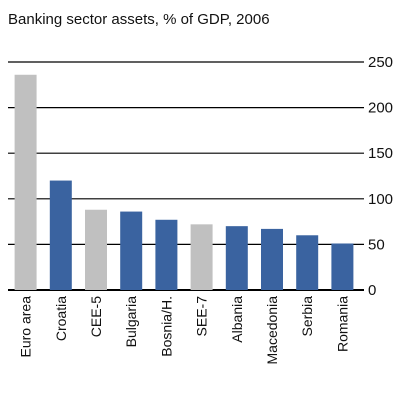 This screenshot has height=403, width=414. Describe the element at coordinates (380, 153) in the screenshot. I see `y-tick-label: 150` at that location.